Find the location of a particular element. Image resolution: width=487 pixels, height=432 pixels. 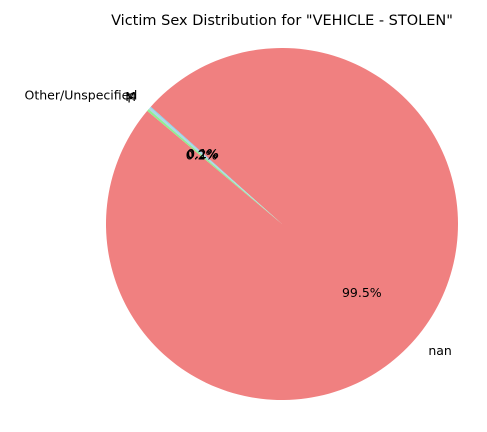

pie-slice-other-unspecified is located at coordinates (216, 165).